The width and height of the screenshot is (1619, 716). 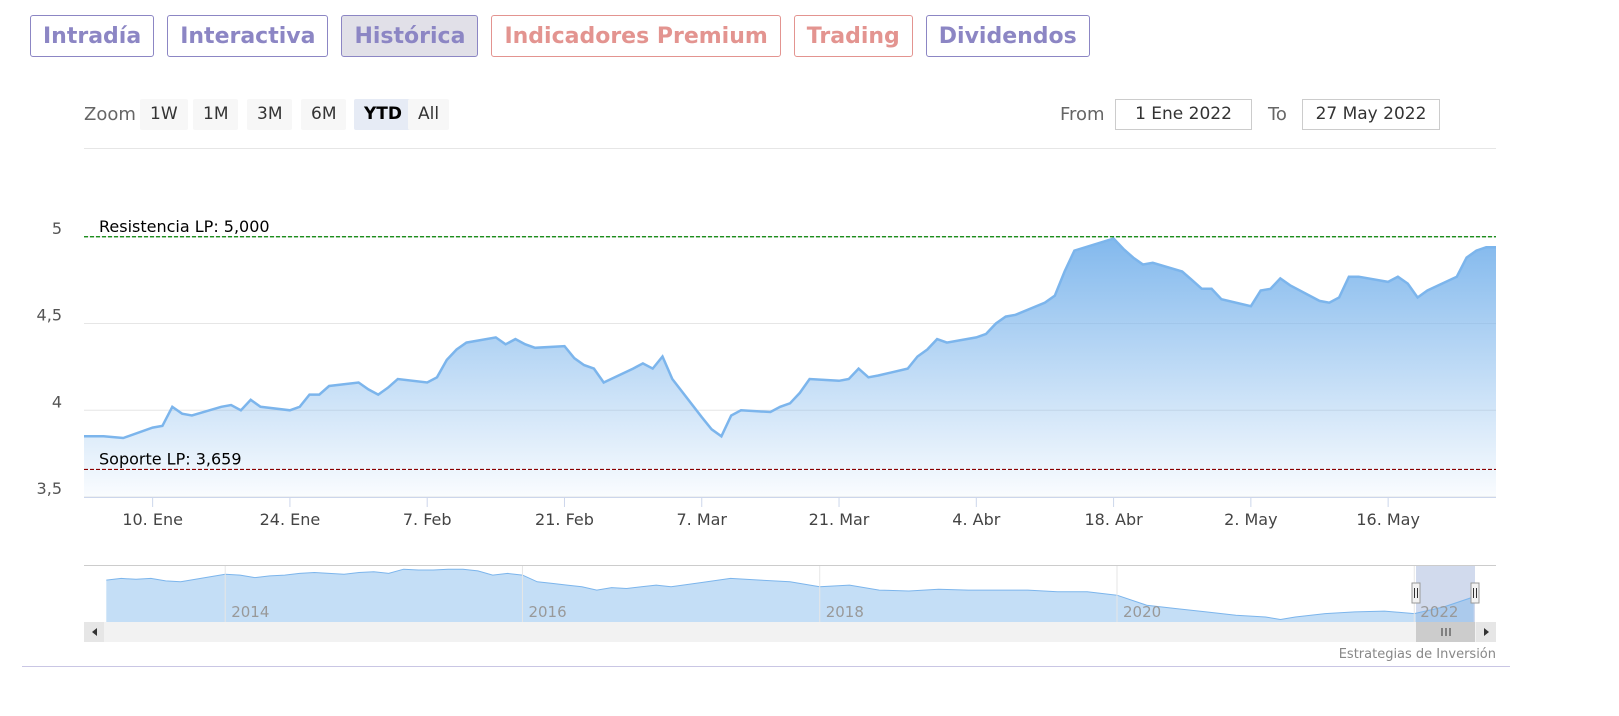 I want to click on scroll-left-arrow, so click(x=94, y=632).